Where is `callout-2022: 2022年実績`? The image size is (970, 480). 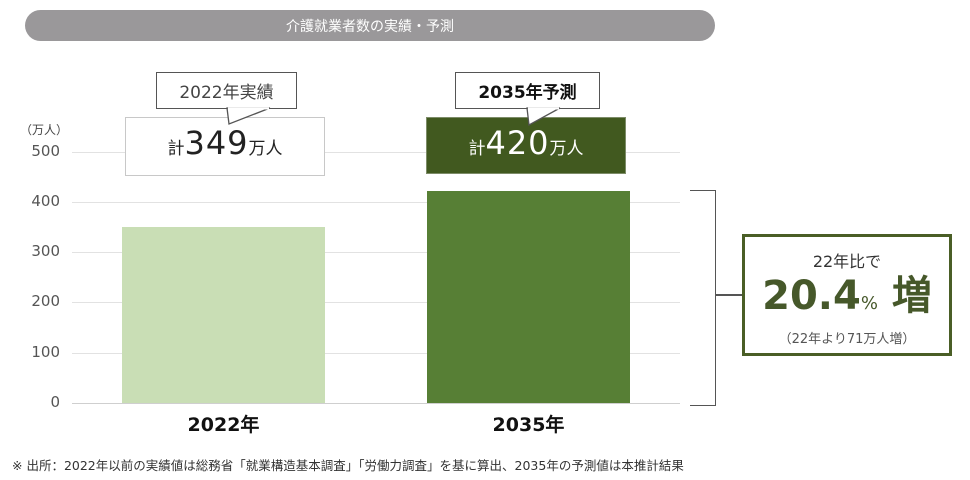
callout-2022: 2022年実績 is located at coordinates (226, 90).